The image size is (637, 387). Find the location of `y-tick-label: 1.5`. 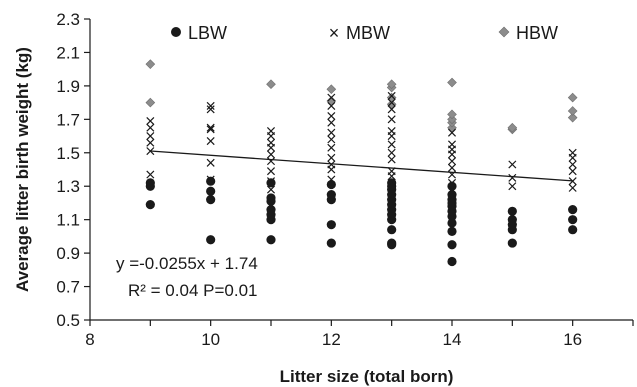

y-tick-label: 1.5 is located at coordinates (68, 153).